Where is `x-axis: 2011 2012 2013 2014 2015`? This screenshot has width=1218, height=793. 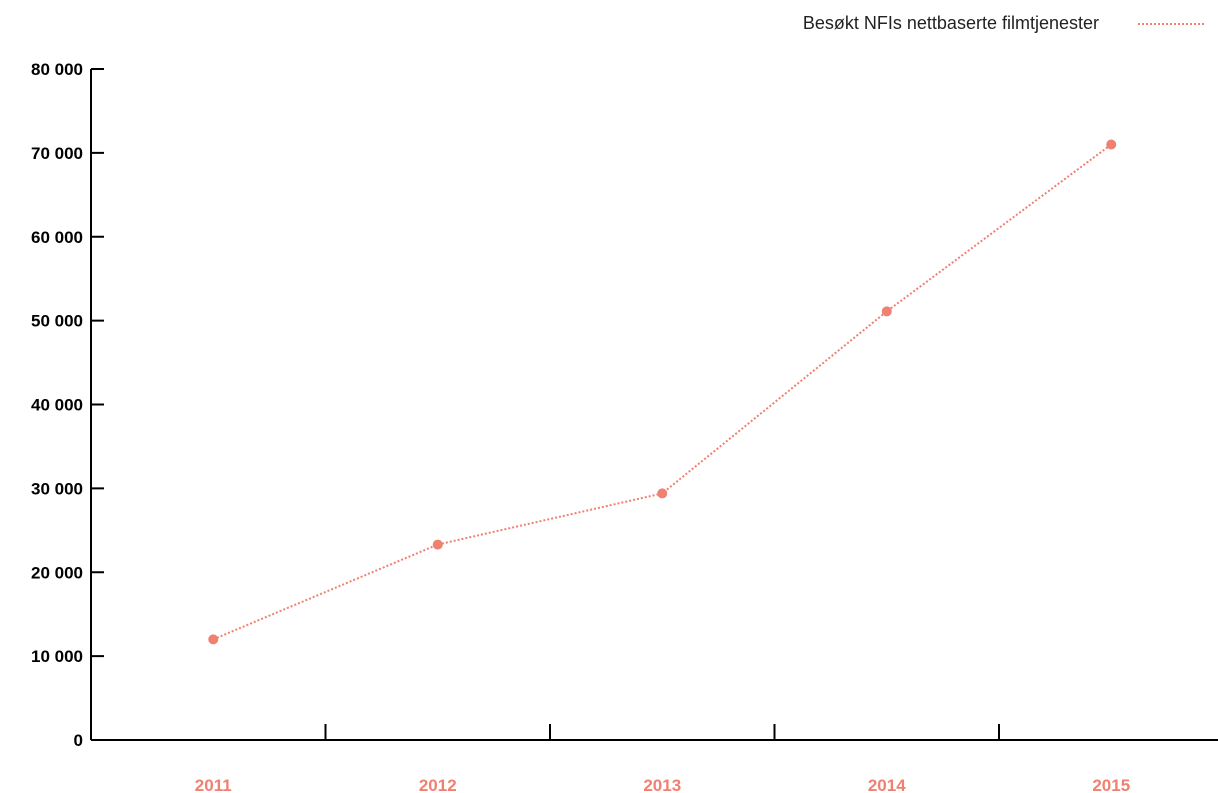
x-axis: 2011 2012 2013 2014 2015 is located at coordinates (654, 758).